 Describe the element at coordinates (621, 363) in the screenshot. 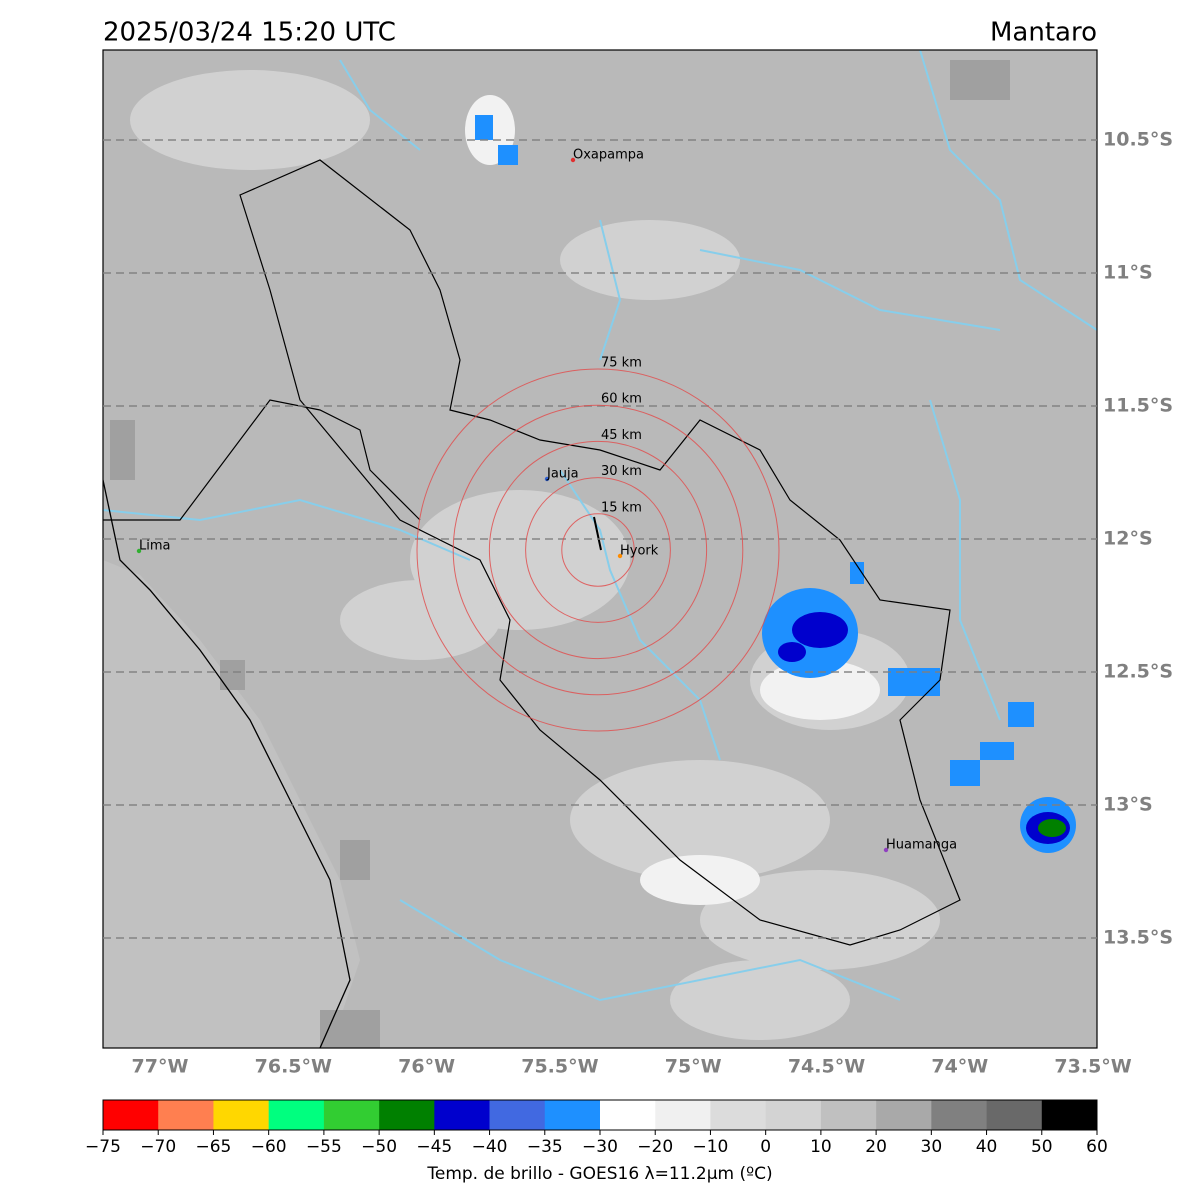

I see `ring-label: 75 km` at that location.